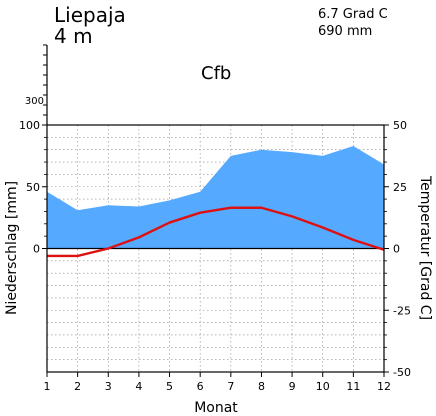  I want to click on x-tick-label: 8, so click(261, 386).